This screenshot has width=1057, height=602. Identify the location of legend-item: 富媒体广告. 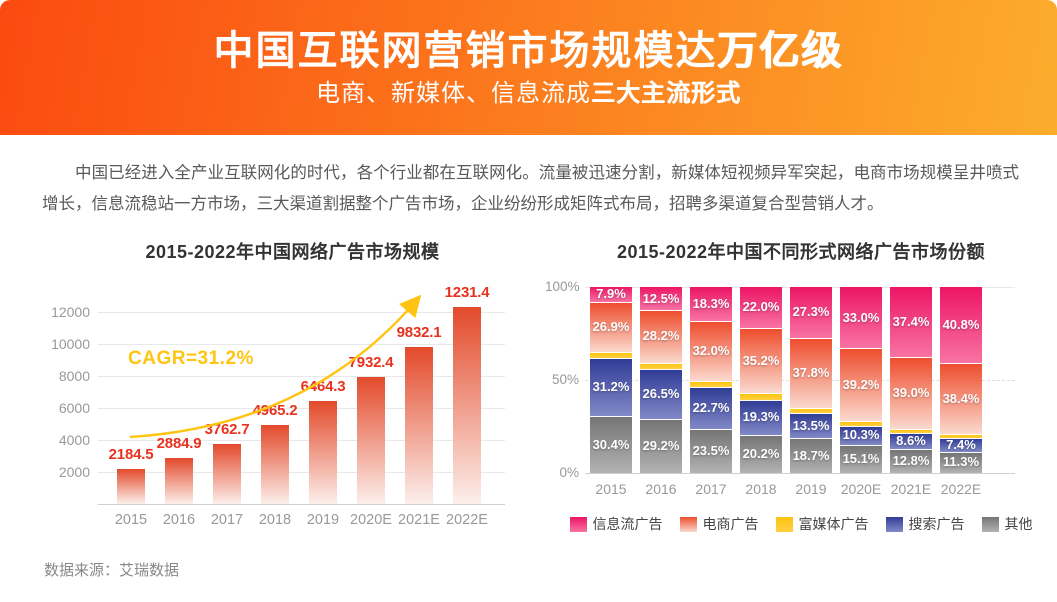
(822, 524).